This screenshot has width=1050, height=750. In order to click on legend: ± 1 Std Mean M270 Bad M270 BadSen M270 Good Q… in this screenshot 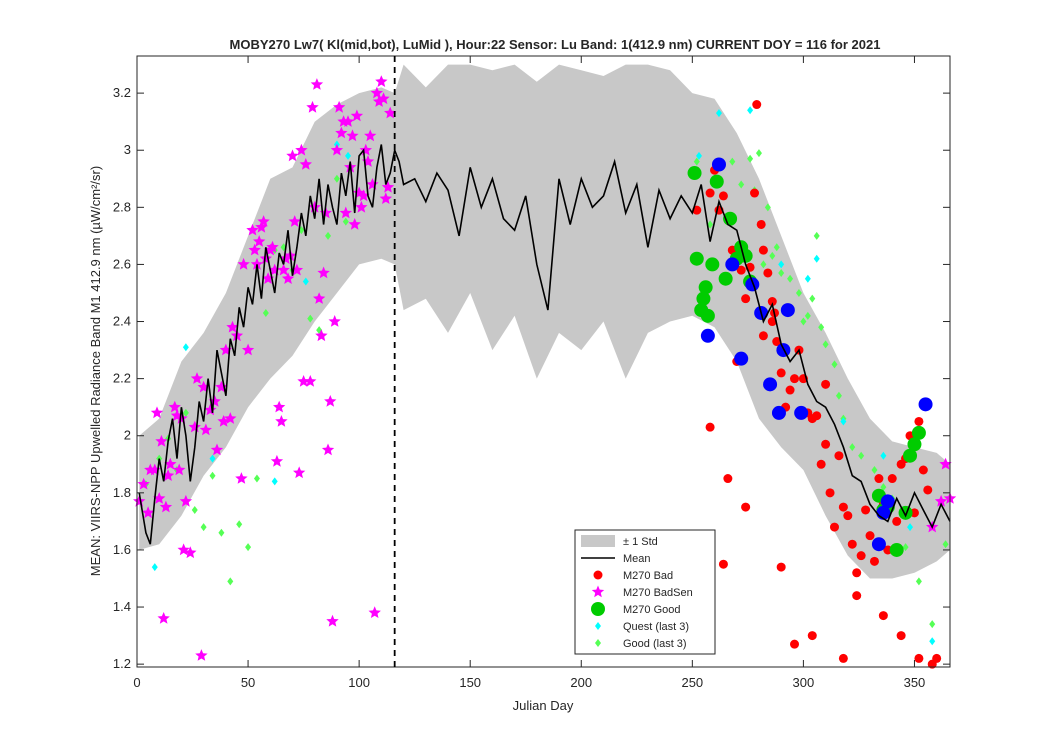, I will do `click(645, 592)`.